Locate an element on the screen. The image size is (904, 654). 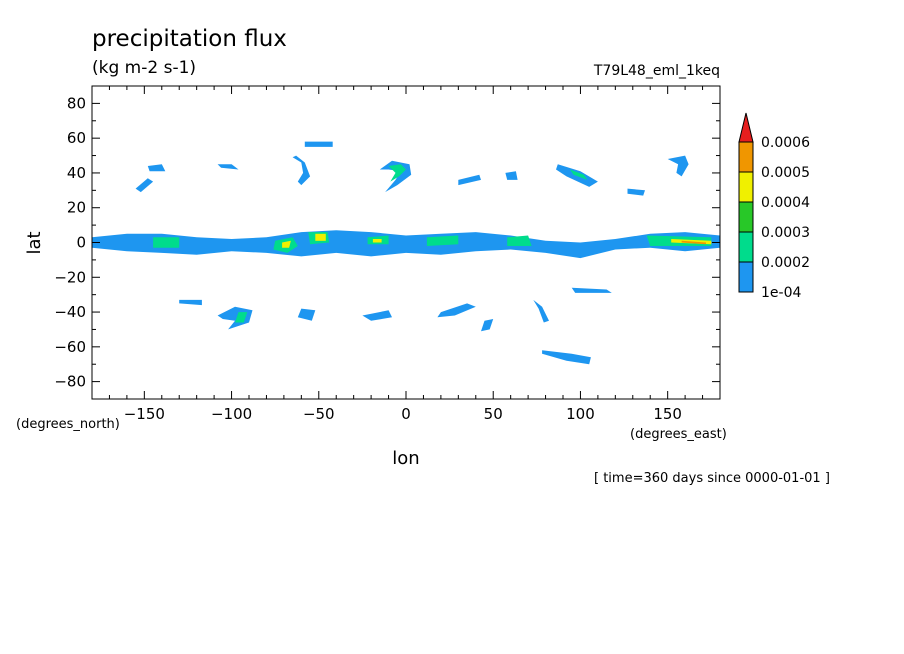
precip-region-nh-curve-m60 is located at coordinates (301, 170).